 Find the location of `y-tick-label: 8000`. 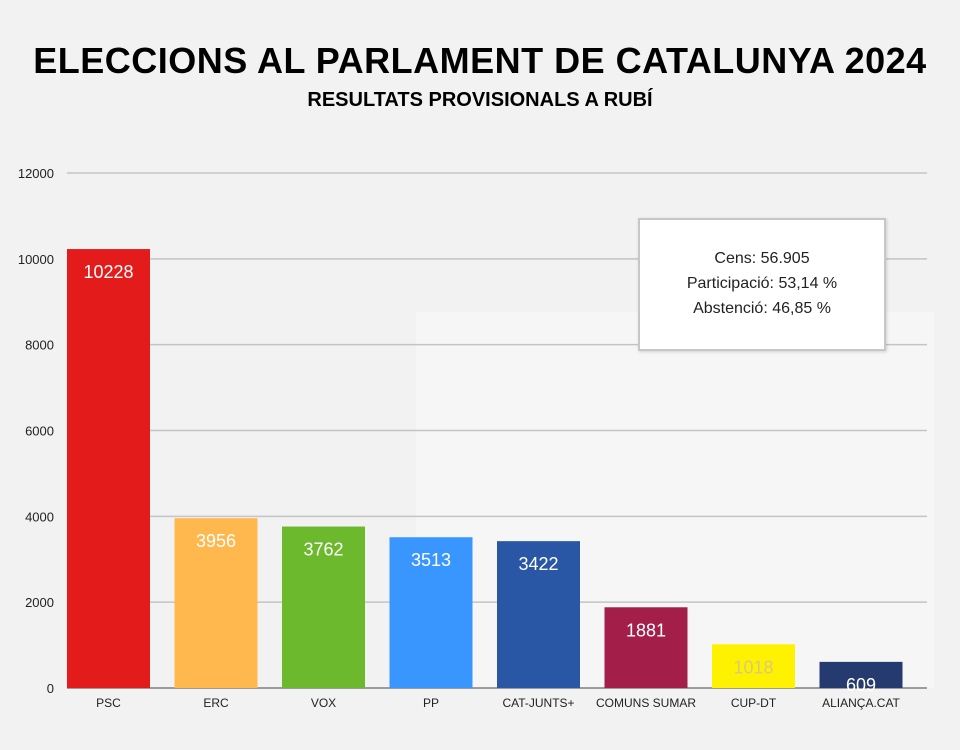

y-tick-label: 8000 is located at coordinates (39, 345).